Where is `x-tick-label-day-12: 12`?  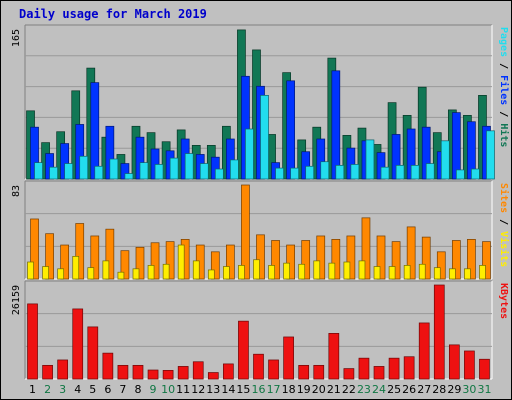
x-tick-label-day-12: 12 is located at coordinates (198, 389).